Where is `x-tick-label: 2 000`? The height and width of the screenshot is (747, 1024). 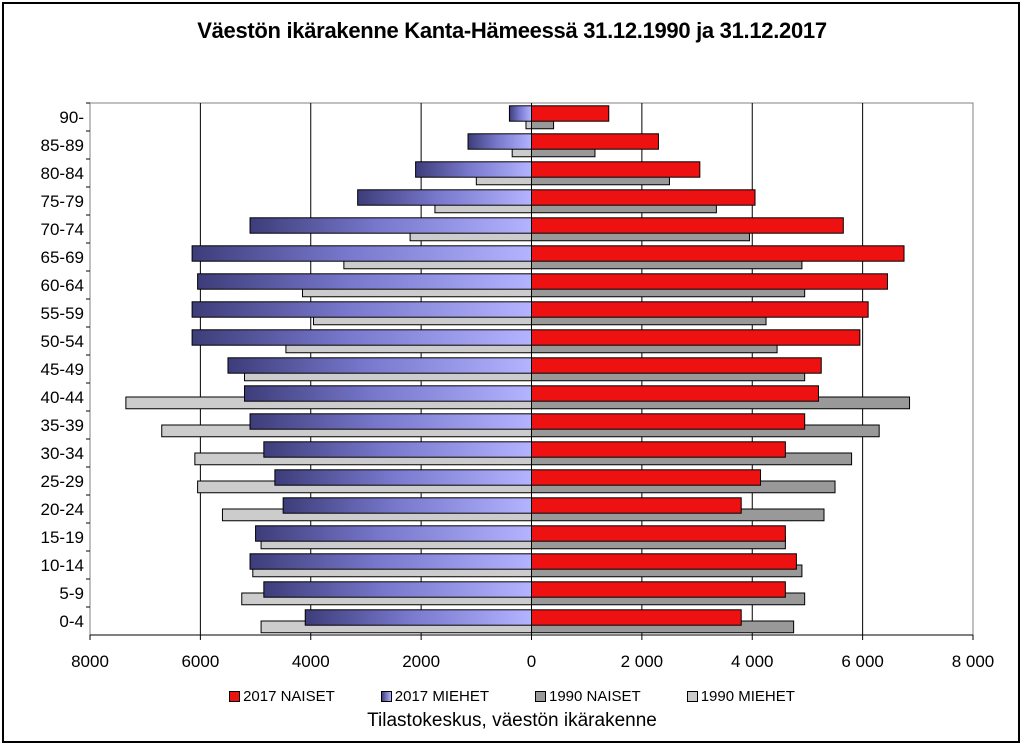
x-tick-label: 2 000 is located at coordinates (642, 661).